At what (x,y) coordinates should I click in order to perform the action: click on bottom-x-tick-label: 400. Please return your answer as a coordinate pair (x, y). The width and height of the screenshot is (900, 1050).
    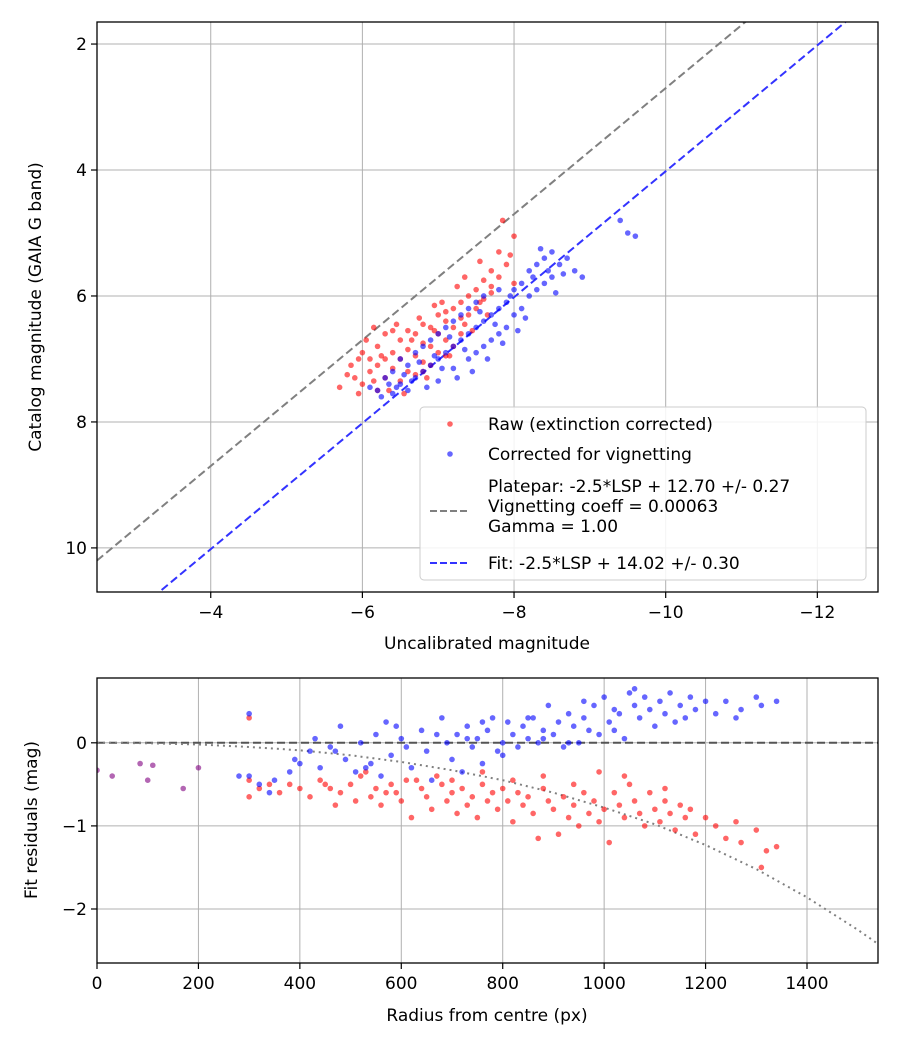
    Looking at the image, I should click on (300, 984).